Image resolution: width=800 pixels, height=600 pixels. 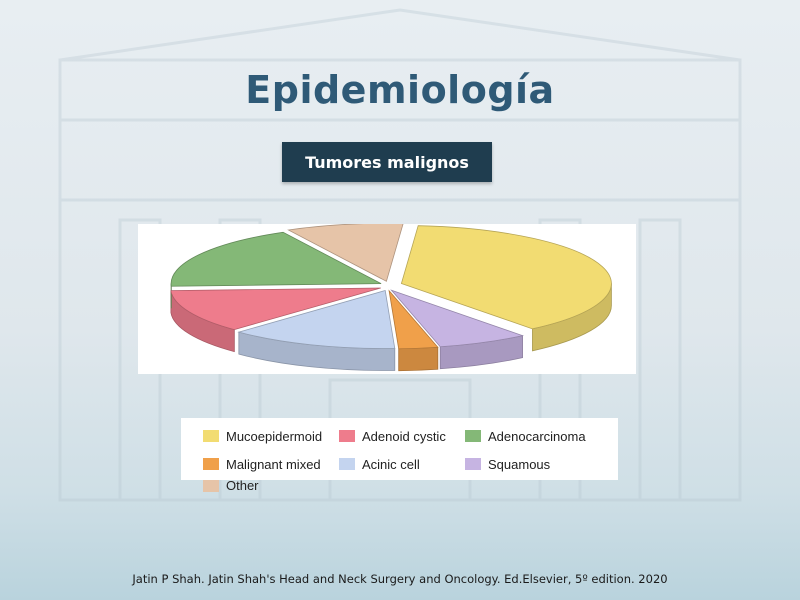 What do you see at coordinates (273, 464) in the screenshot?
I see `legend-label: Malignant mixed` at bounding box center [273, 464].